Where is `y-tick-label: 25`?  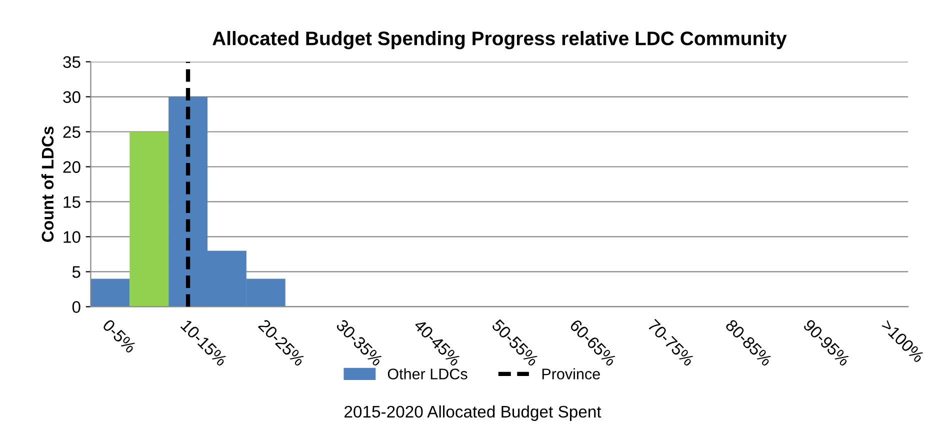
y-tick-label: 25 is located at coordinates (71, 132).